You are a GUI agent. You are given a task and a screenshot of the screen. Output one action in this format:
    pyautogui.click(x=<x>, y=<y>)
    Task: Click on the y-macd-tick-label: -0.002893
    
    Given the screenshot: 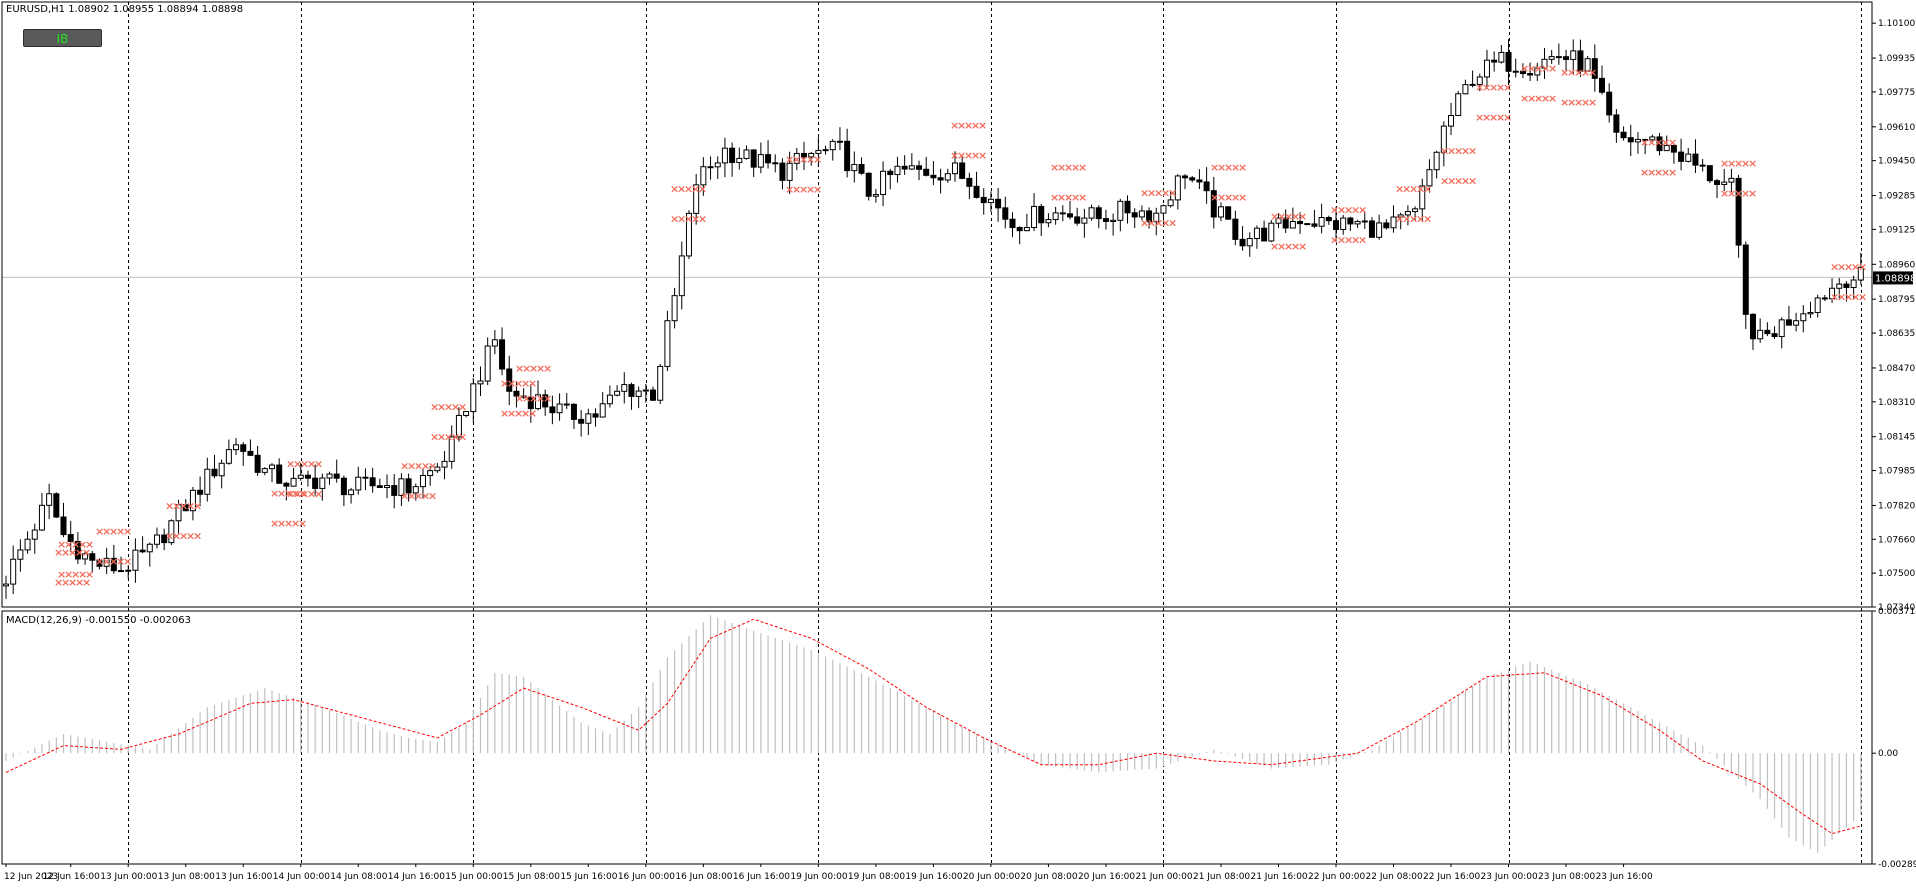 What is the action you would take?
    pyautogui.click(x=1897, y=865)
    